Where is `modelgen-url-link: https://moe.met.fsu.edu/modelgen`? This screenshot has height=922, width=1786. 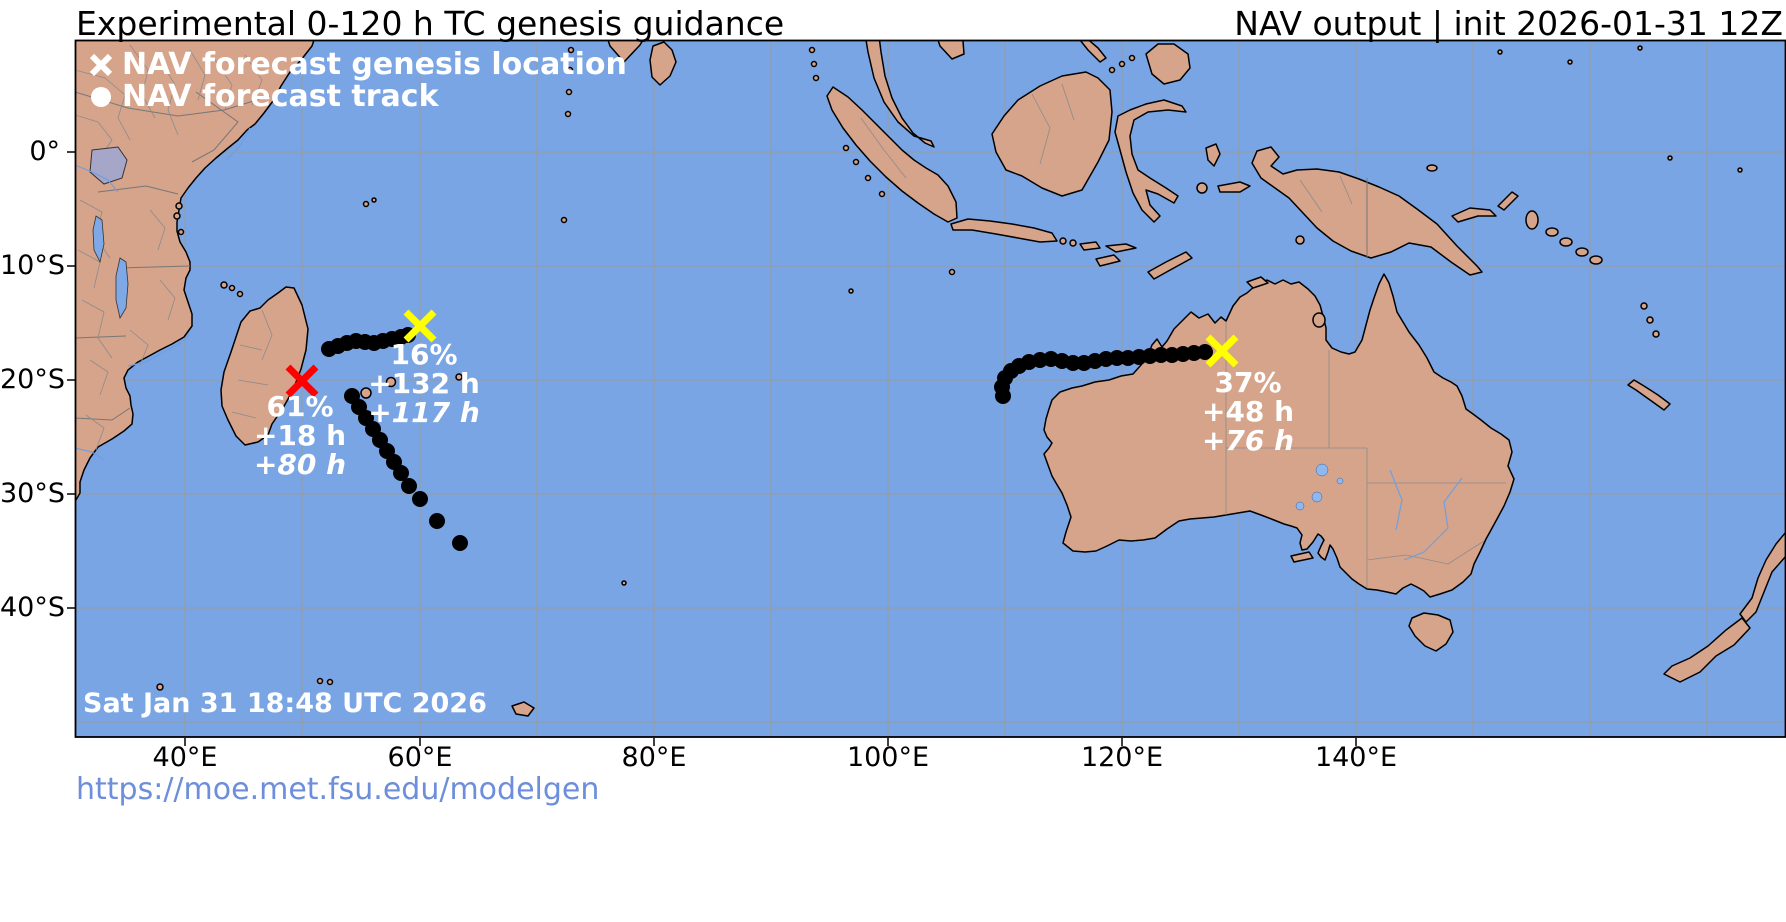 modelgen-url-link: https://moe.met.fsu.edu/modelgen is located at coordinates (338, 789).